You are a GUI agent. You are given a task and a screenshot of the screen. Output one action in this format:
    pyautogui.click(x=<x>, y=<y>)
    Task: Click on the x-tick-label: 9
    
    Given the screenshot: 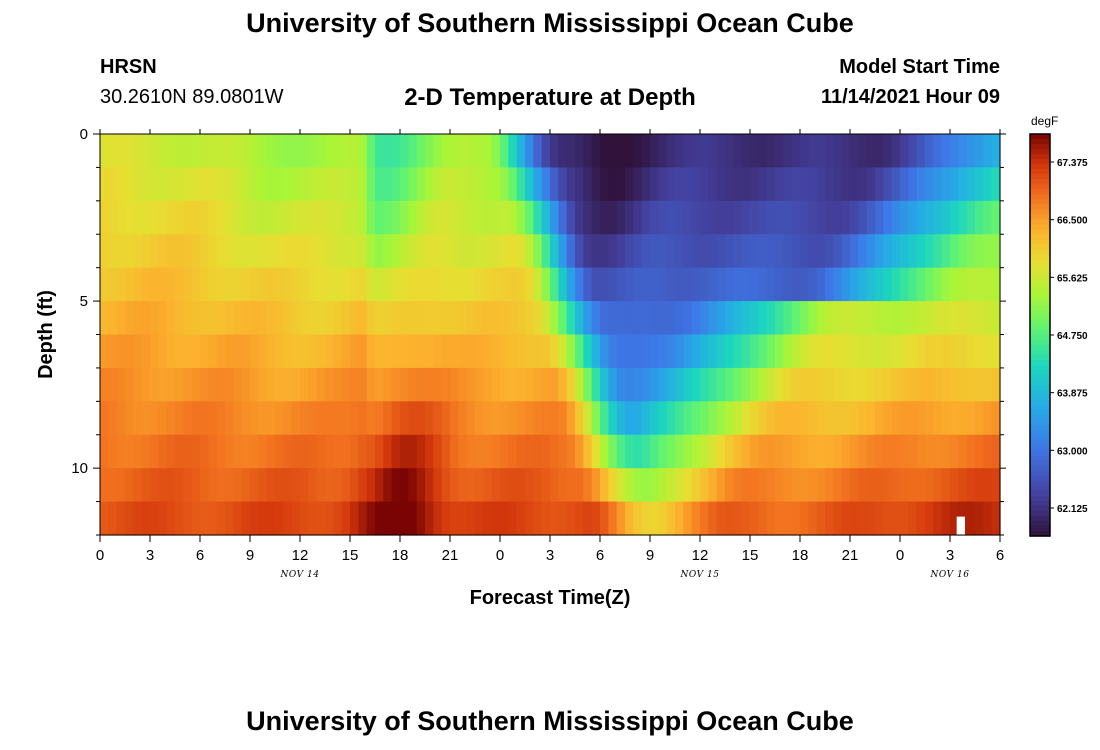 What is the action you would take?
    pyautogui.click(x=650, y=555)
    